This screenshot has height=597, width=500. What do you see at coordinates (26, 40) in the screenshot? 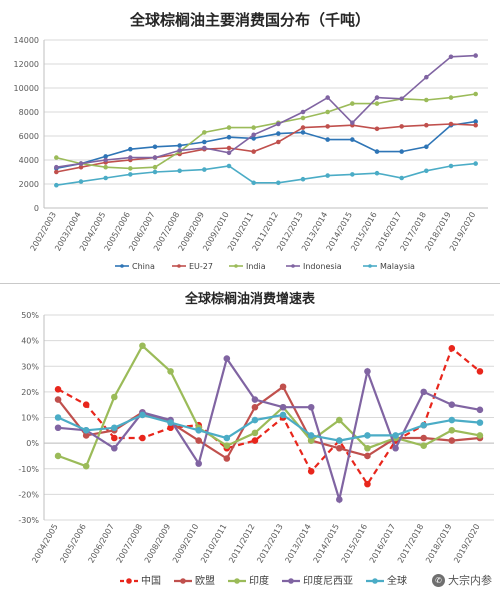
I see `y-tick-label: 14000` at bounding box center [26, 40].